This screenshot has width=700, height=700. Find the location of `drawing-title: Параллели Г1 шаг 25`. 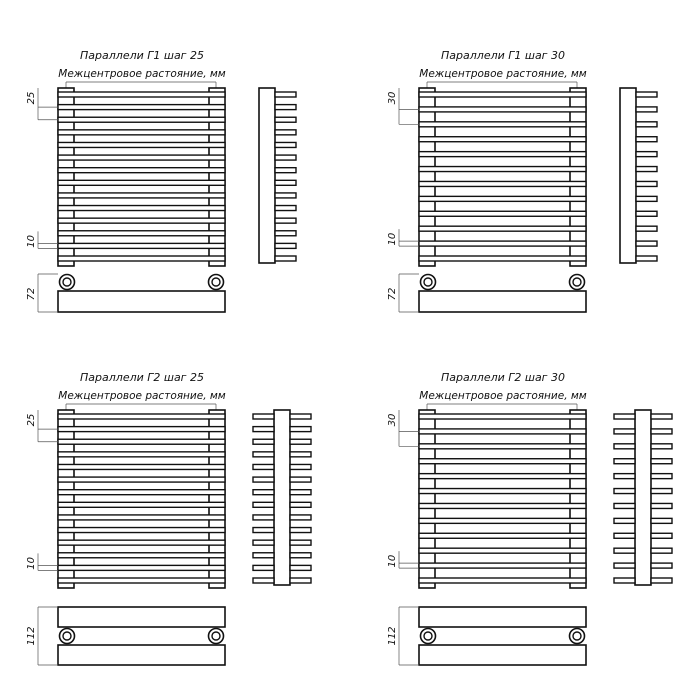

drawing-title: Параллели Г1 шаг 25 is located at coordinates (142, 55).